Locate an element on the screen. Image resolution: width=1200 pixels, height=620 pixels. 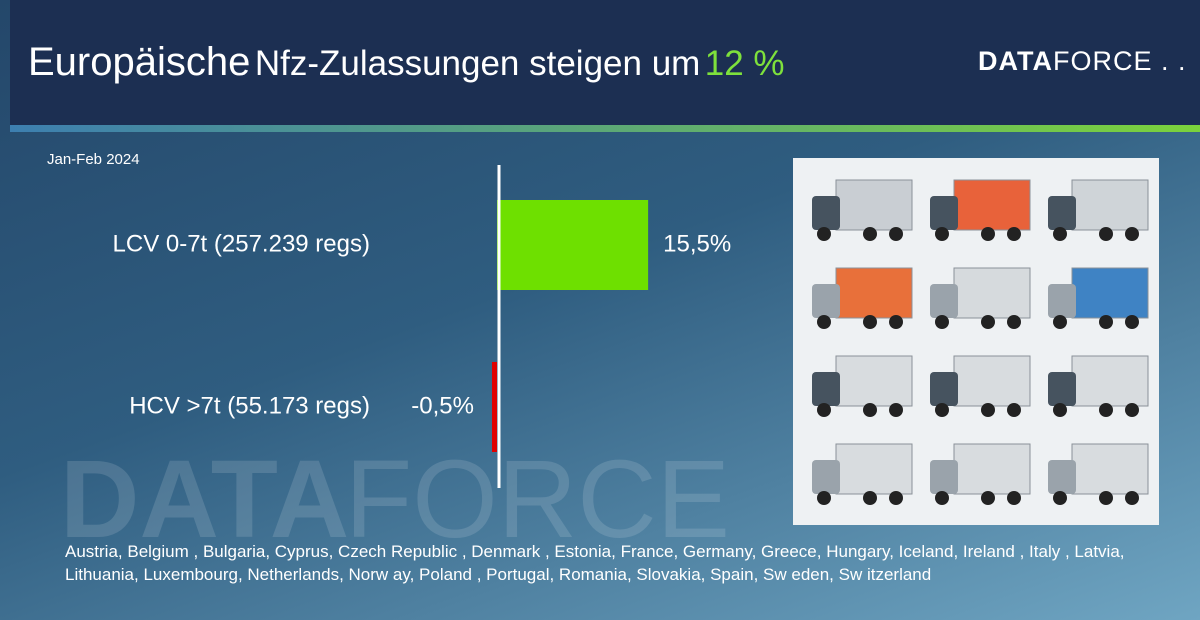
watermark: DATA is located at coordinates (204, 499).